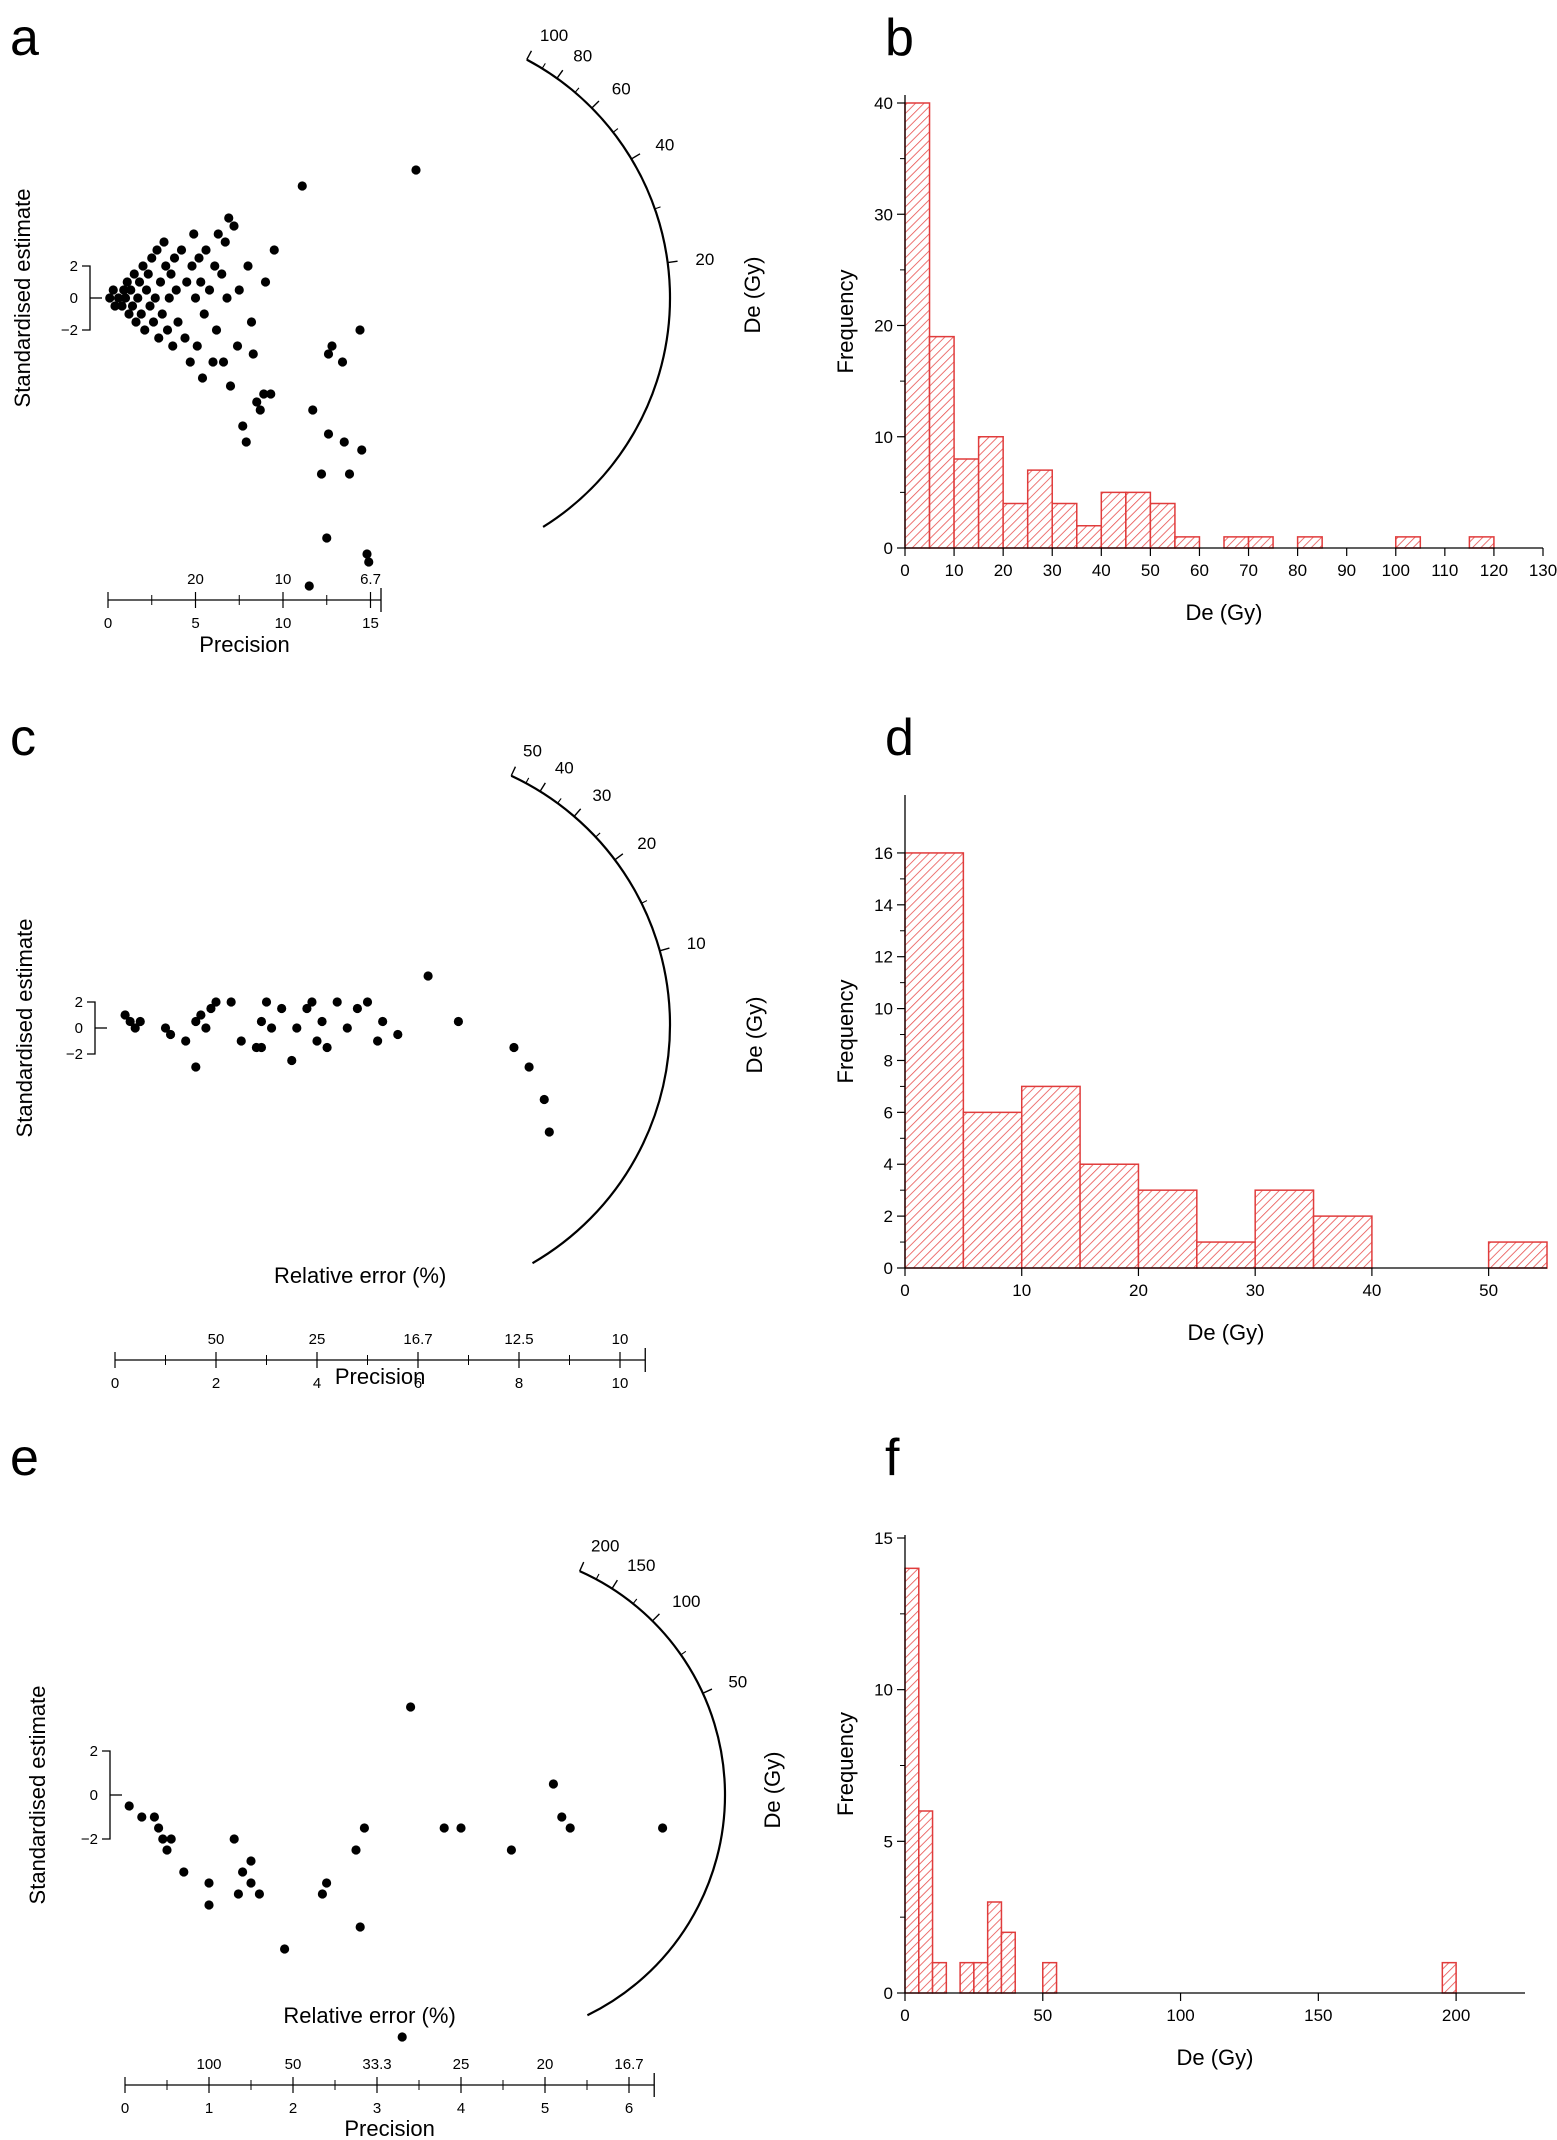 The height and width of the screenshot is (2140, 1557). Describe the element at coordinates (1318, 2015) in the screenshot. I see `x-tick-label: 150` at that location.